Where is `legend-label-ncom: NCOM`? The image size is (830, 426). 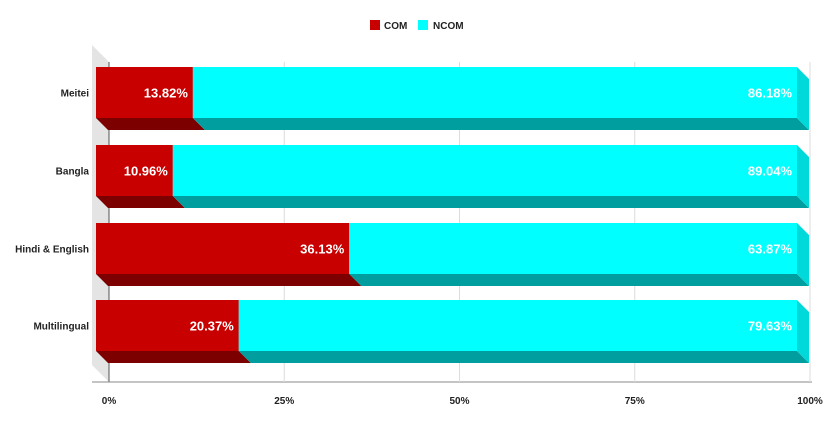 legend-label-ncom: NCOM is located at coordinates (448, 26).